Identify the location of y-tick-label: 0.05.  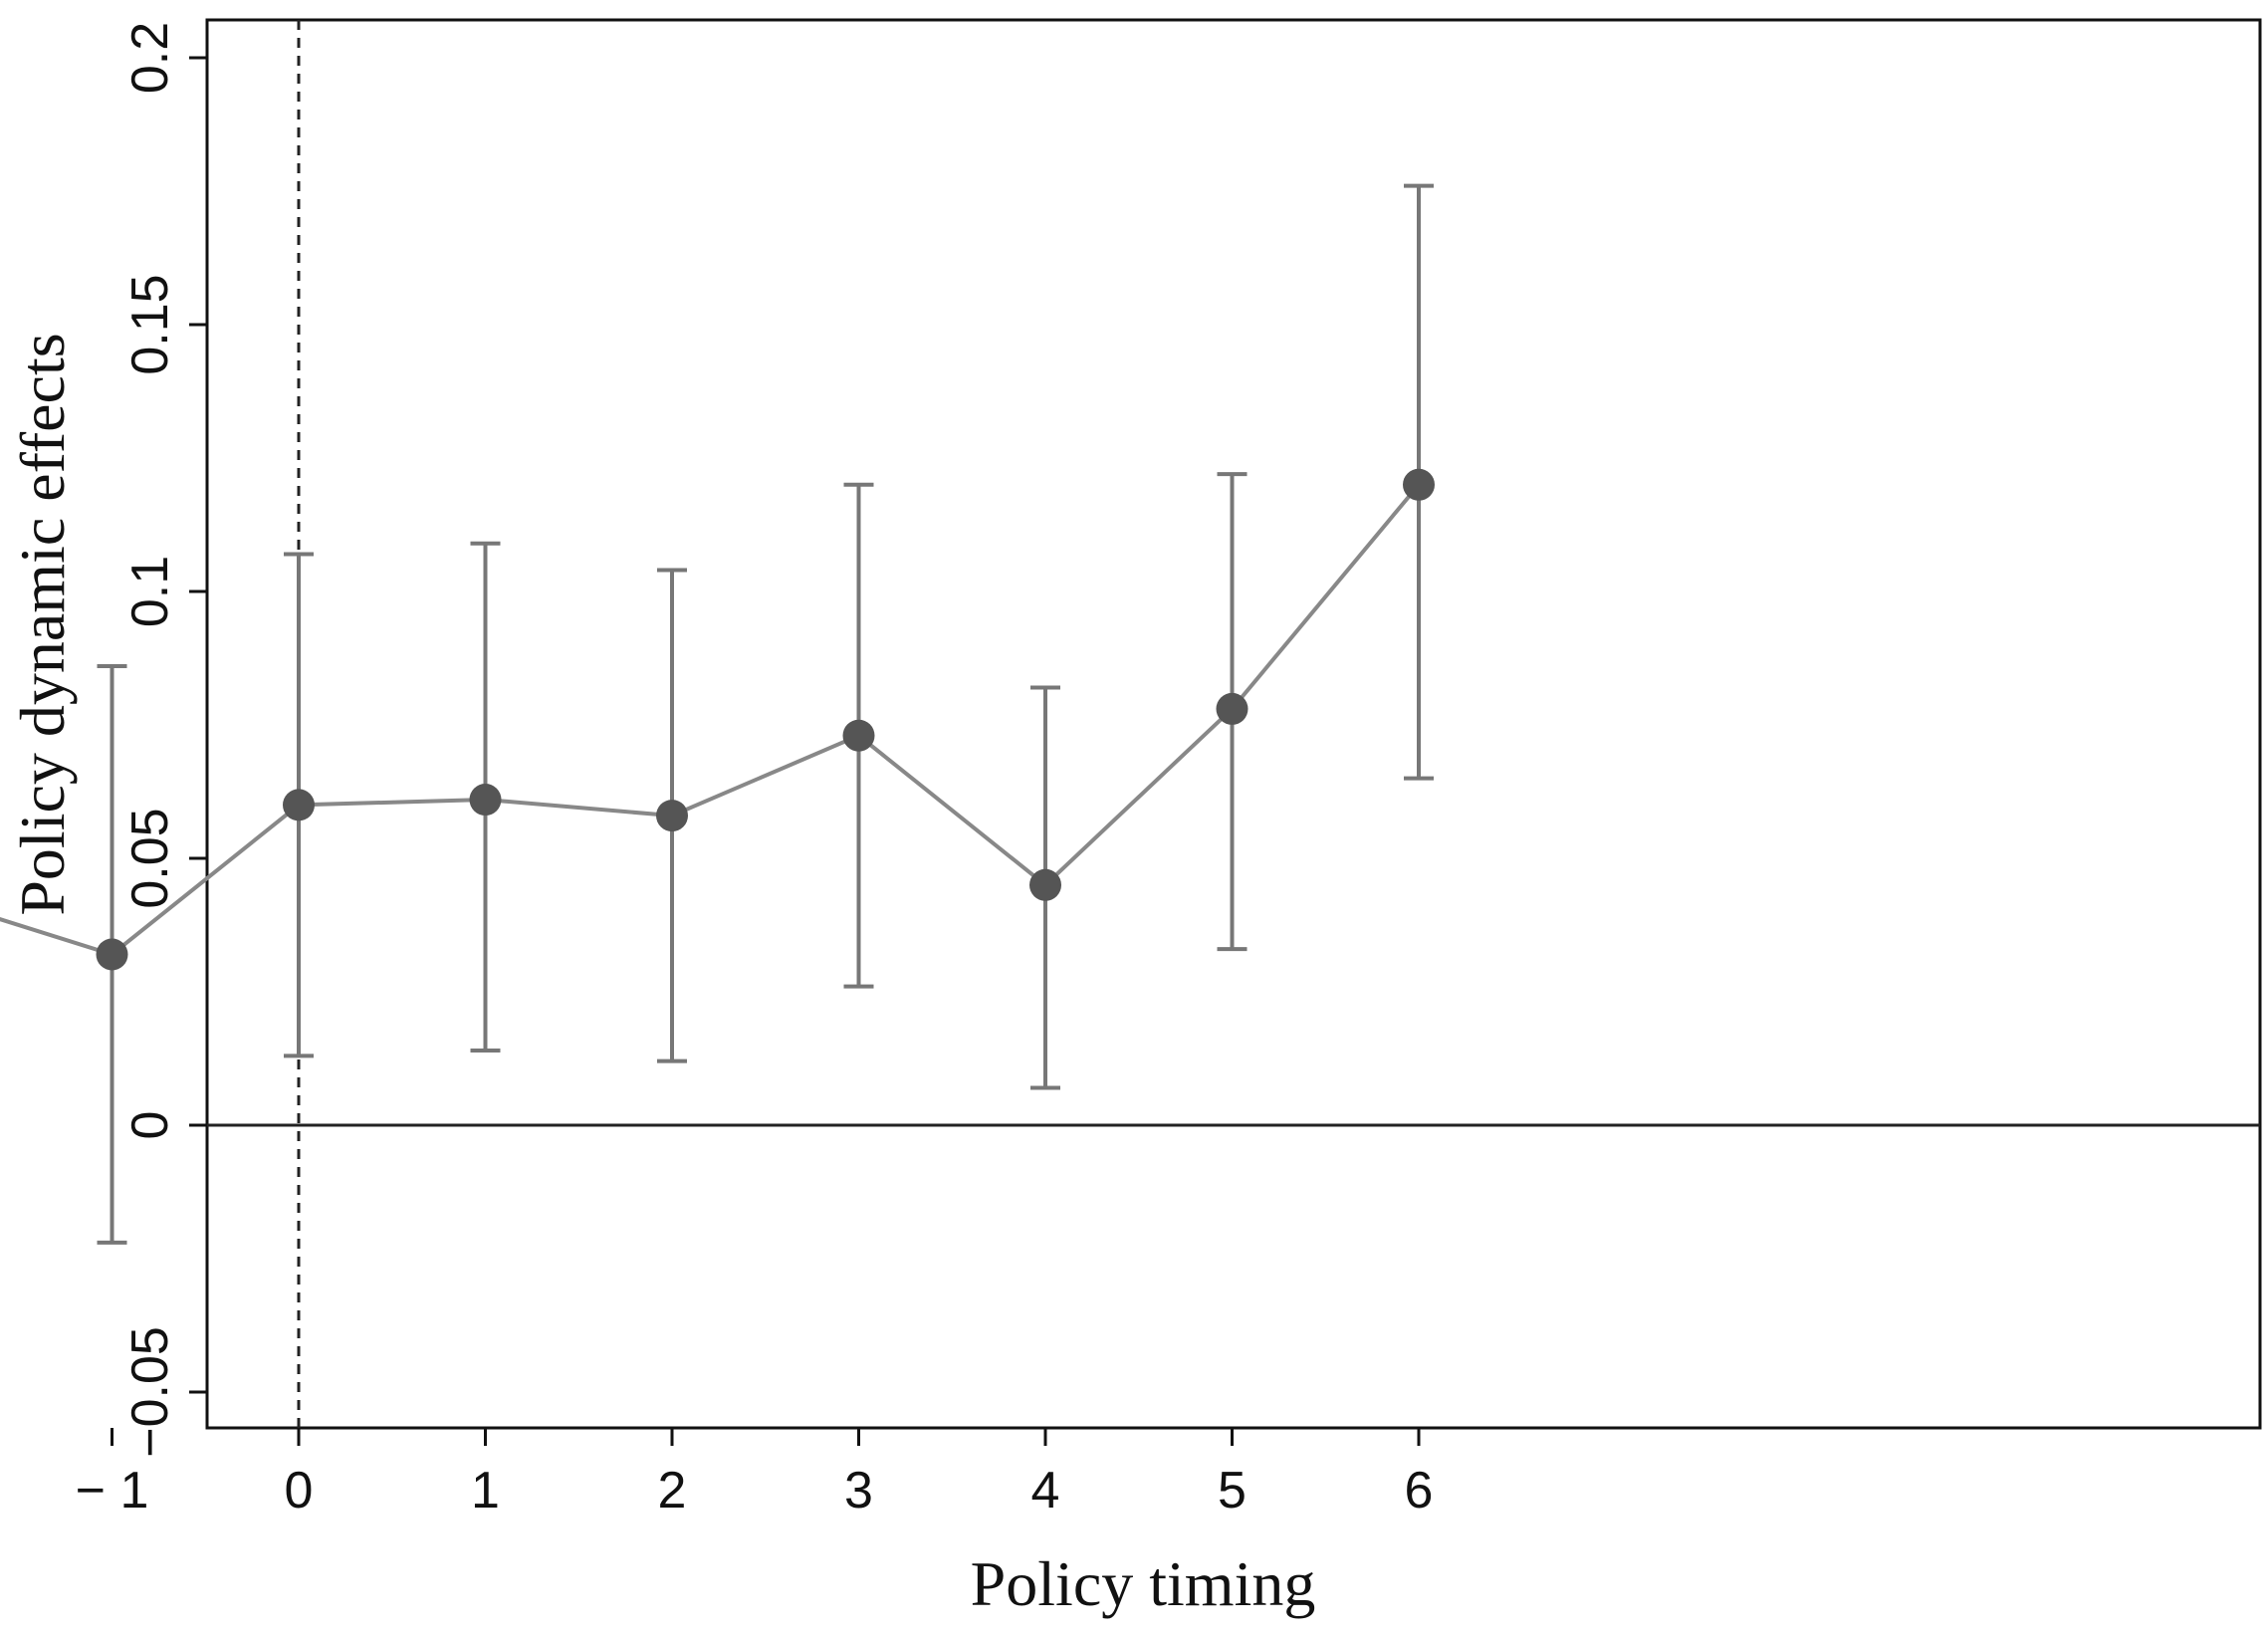
(150, 858).